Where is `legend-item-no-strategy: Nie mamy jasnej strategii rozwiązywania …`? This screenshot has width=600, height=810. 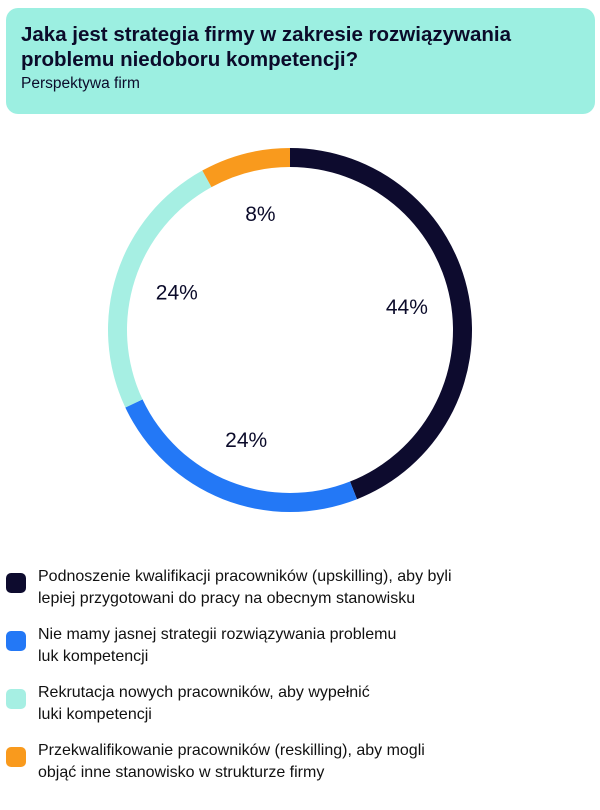
legend-item-no-strategy: Nie mamy jasnej strategii rozwiązywania … is located at coordinates (300, 646).